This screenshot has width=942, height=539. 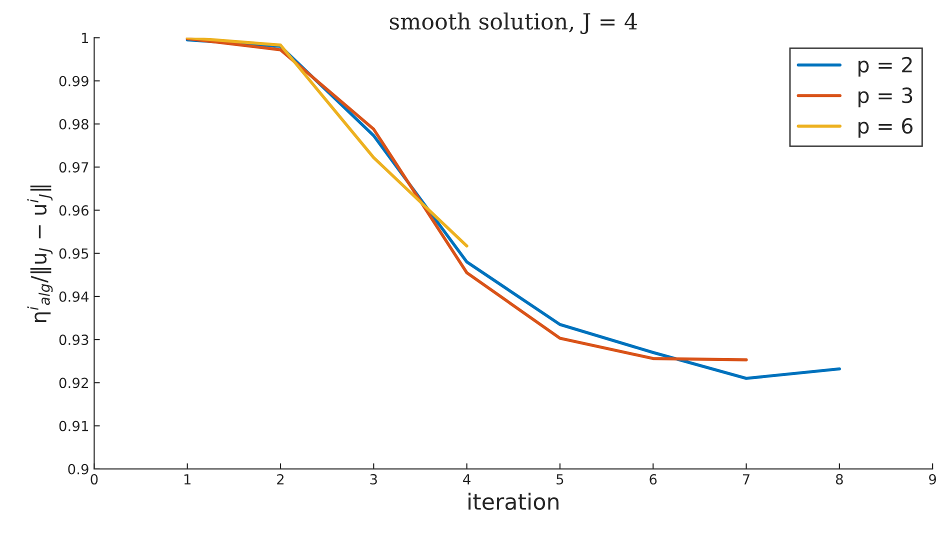 I want to click on text: η$^{i}$$_{alg}$/‖u$_{J}$ − u$^{i}$$_{J}$‖, so click(x=40, y=254).